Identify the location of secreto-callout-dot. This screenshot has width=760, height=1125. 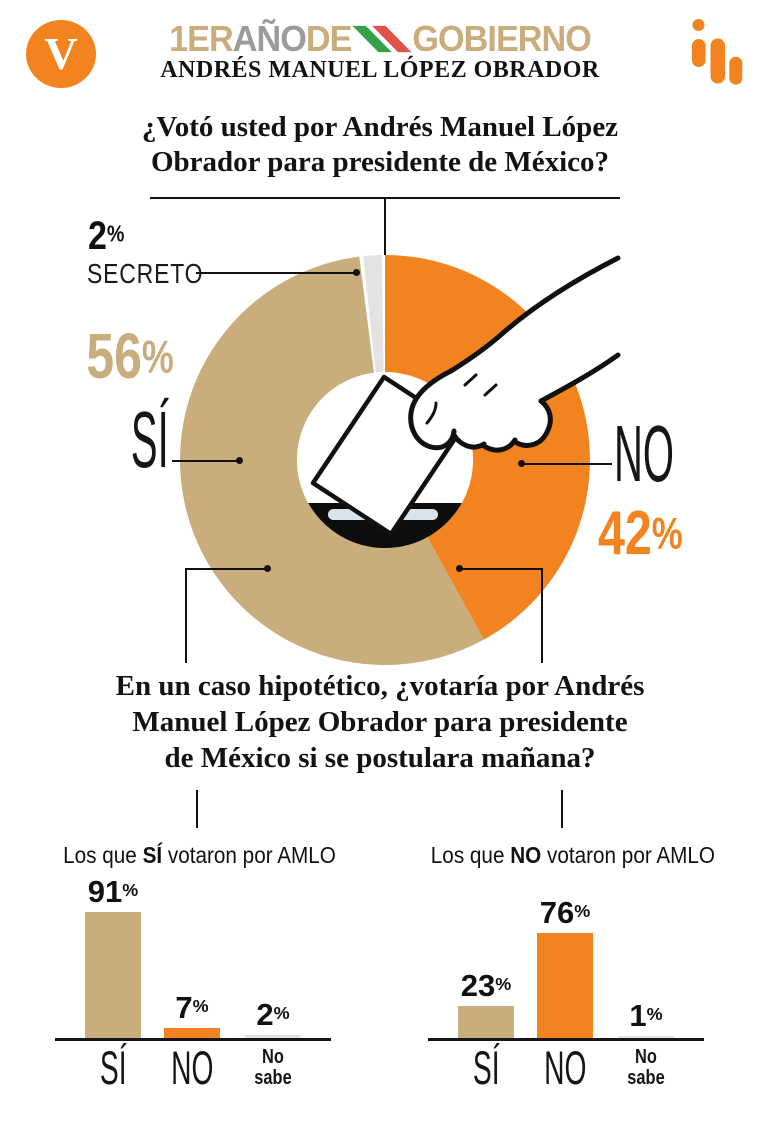
(356, 272).